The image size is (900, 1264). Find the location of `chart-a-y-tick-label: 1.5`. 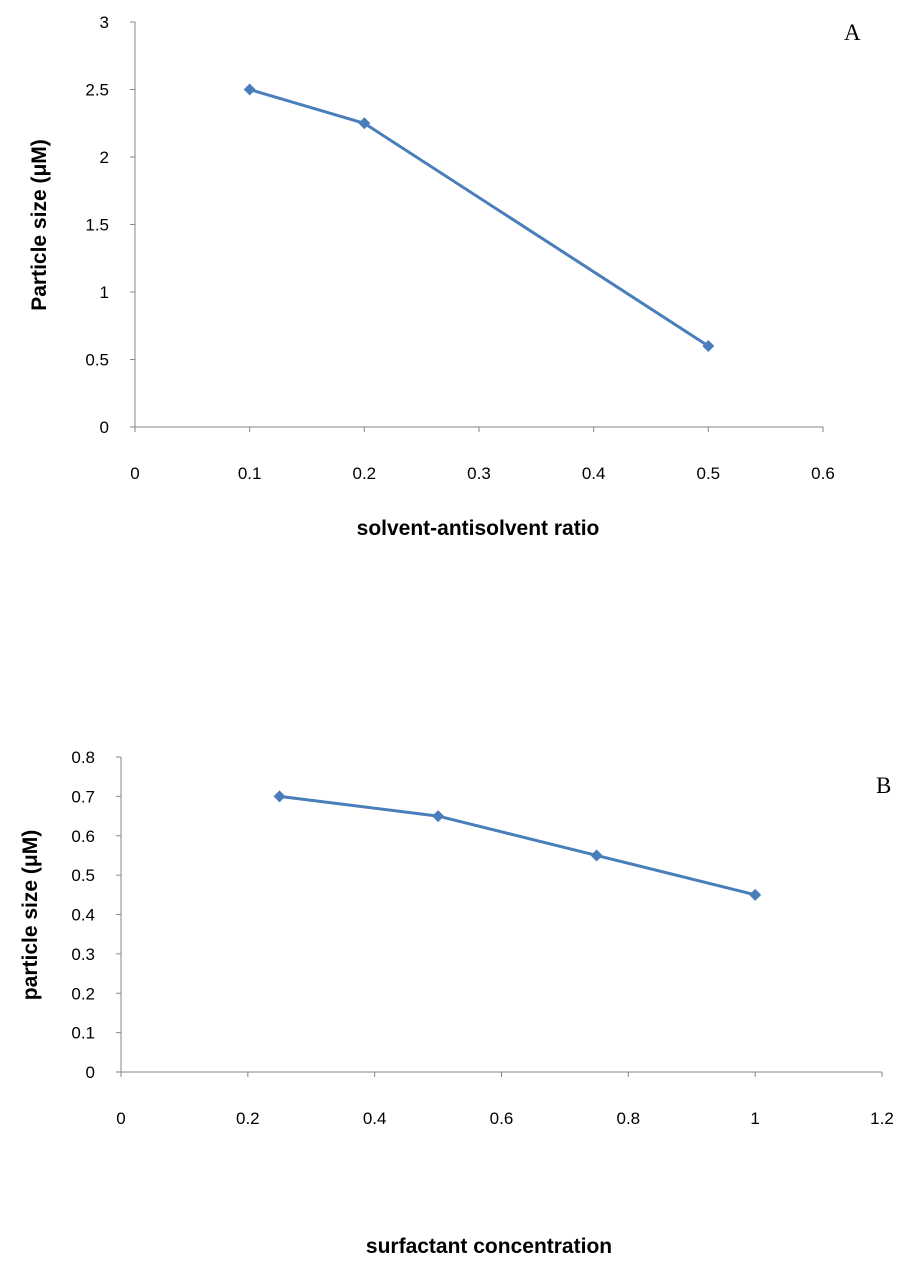

chart-a-y-tick-label: 1.5 is located at coordinates (97, 225).